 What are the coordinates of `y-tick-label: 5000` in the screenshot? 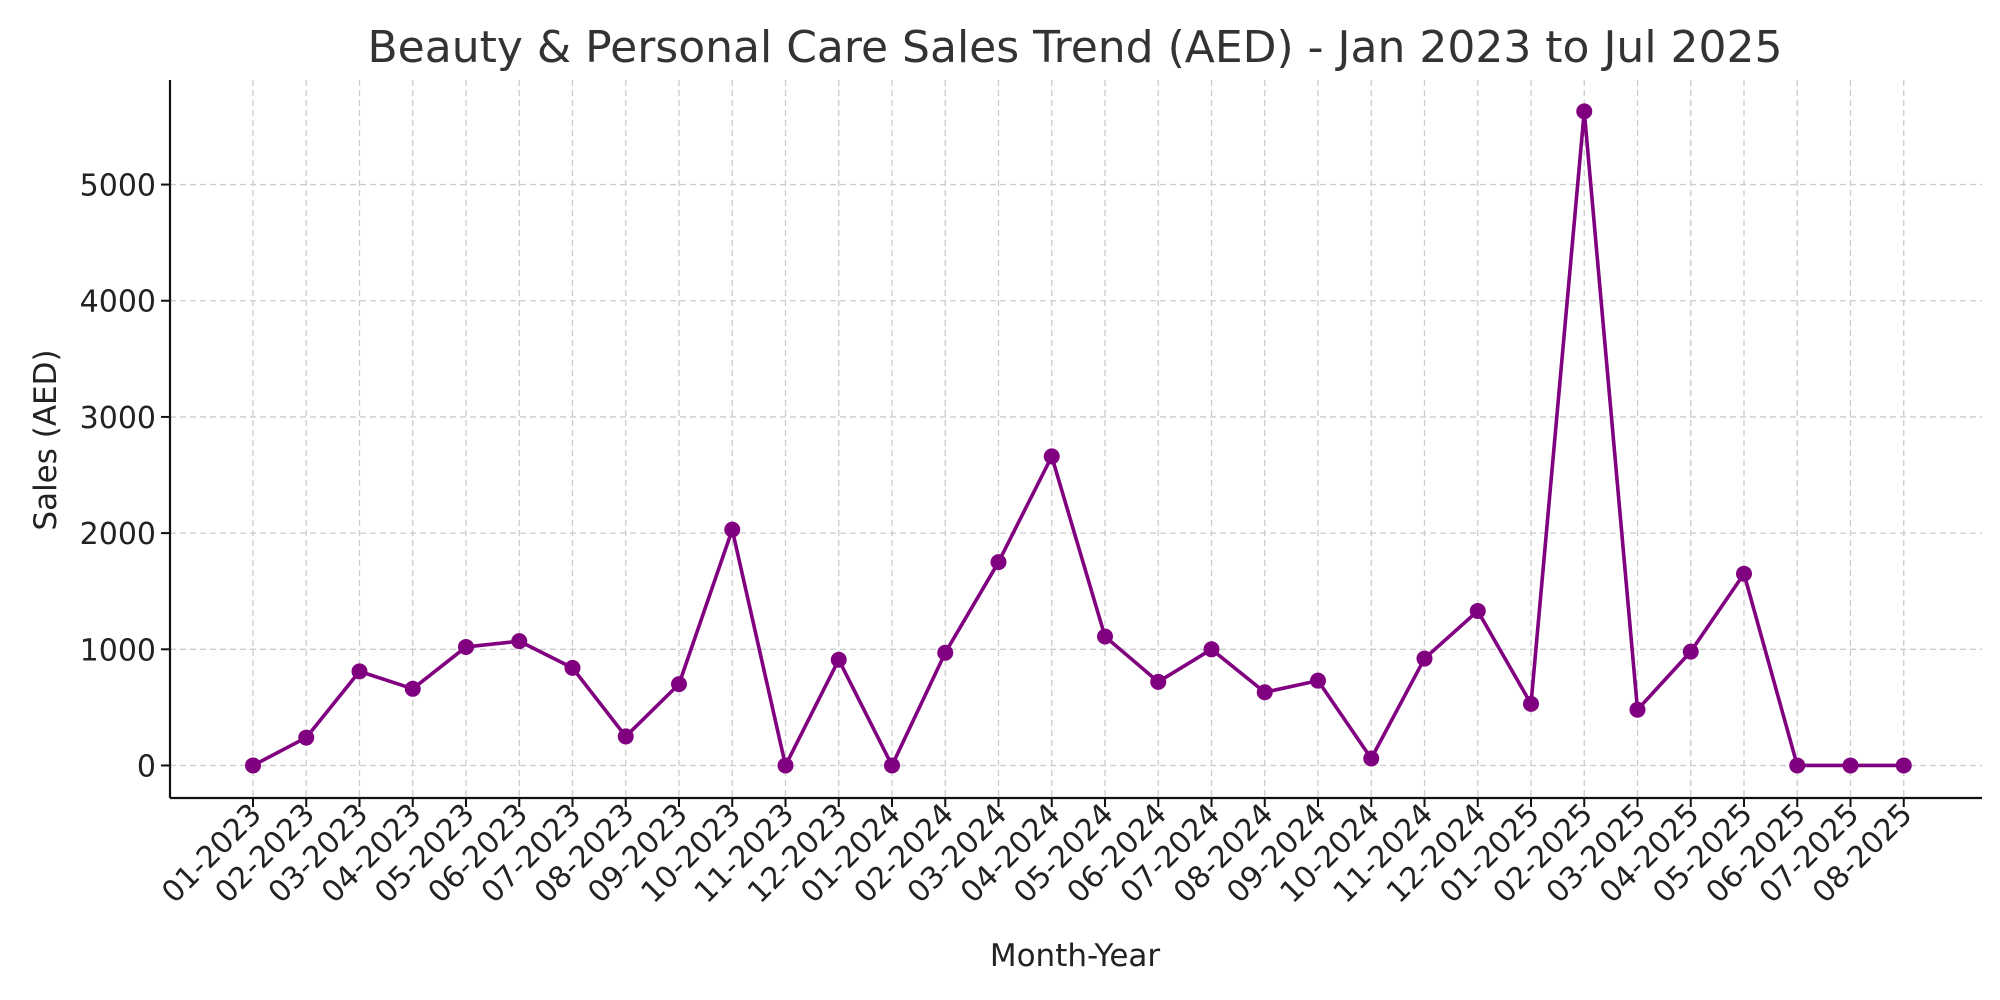 It's located at (118, 186).